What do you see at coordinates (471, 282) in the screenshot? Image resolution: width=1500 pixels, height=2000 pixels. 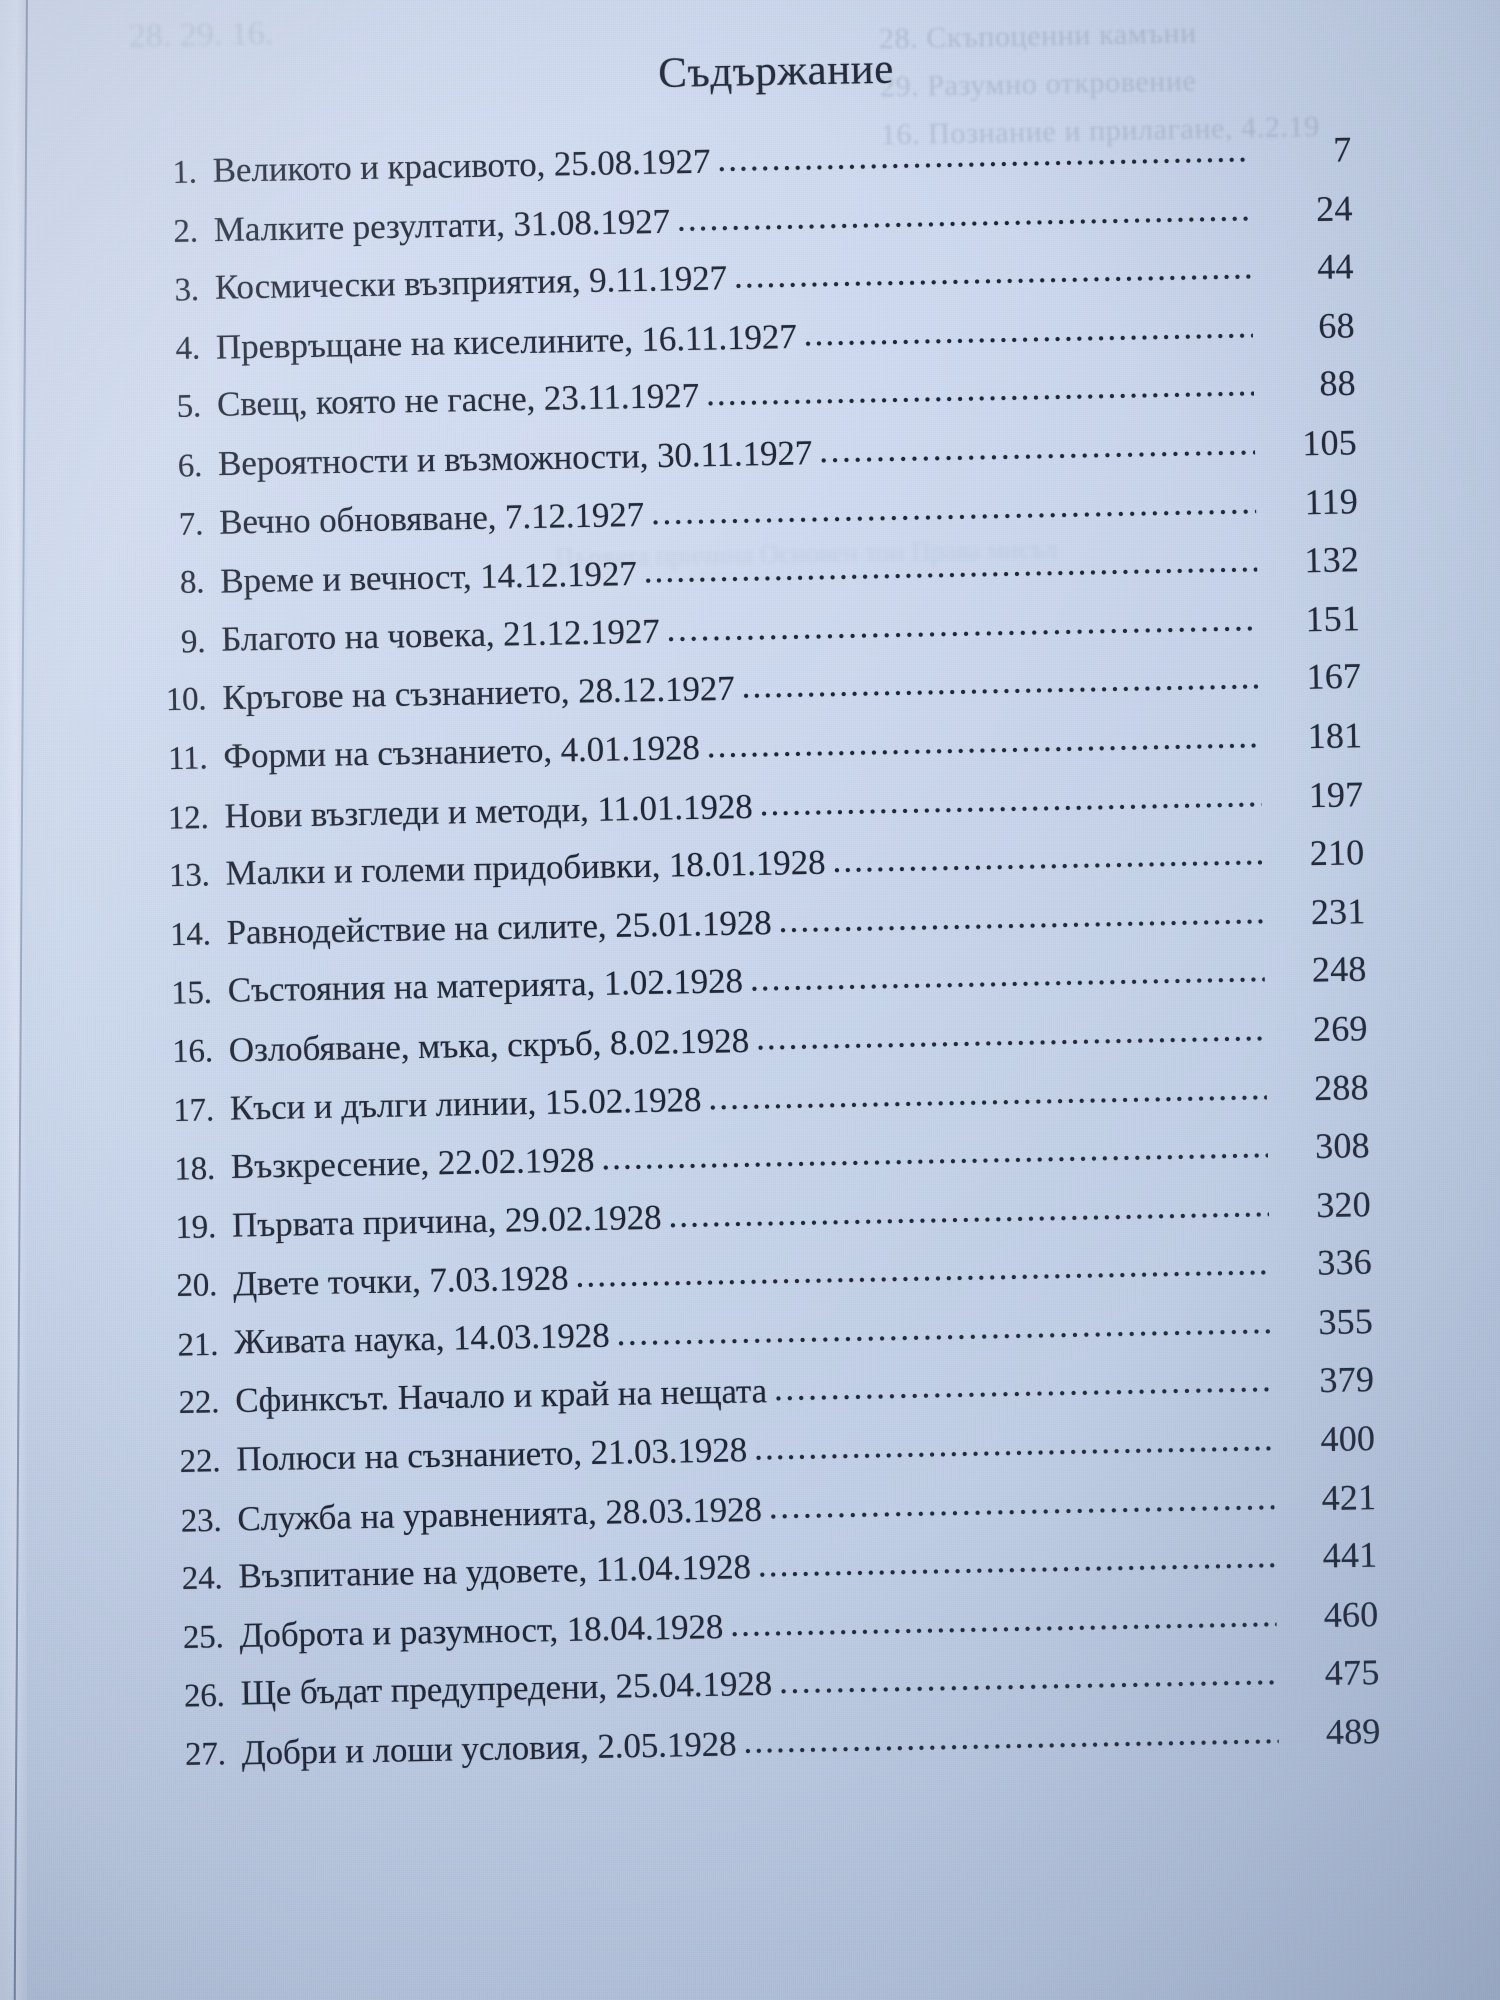 I see `toc-entry-title: Космически възприятия, 9.11.1927` at bounding box center [471, 282].